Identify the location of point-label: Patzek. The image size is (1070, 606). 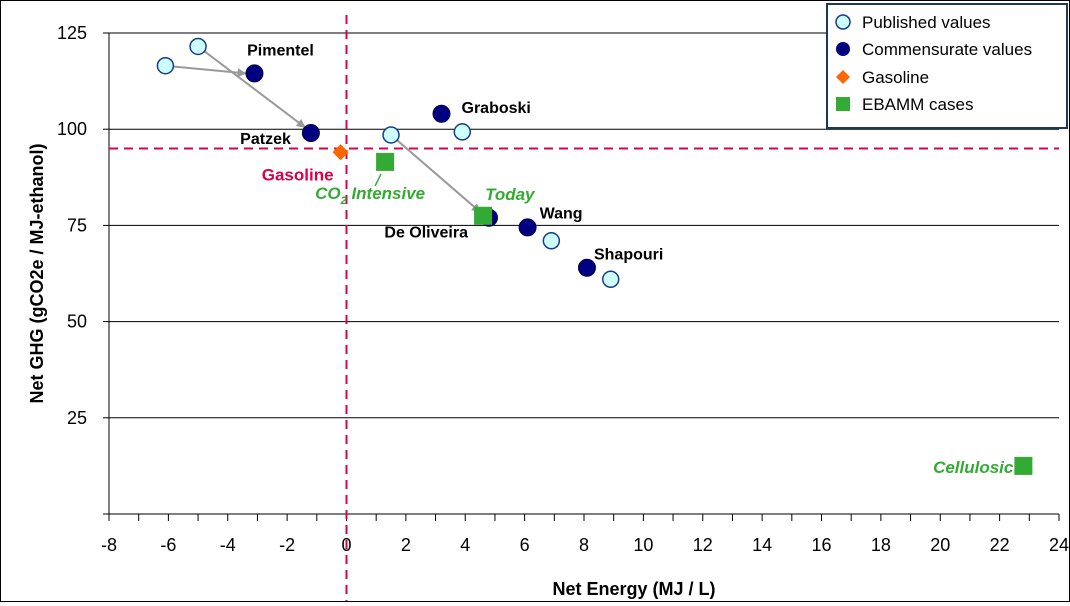
(265, 139).